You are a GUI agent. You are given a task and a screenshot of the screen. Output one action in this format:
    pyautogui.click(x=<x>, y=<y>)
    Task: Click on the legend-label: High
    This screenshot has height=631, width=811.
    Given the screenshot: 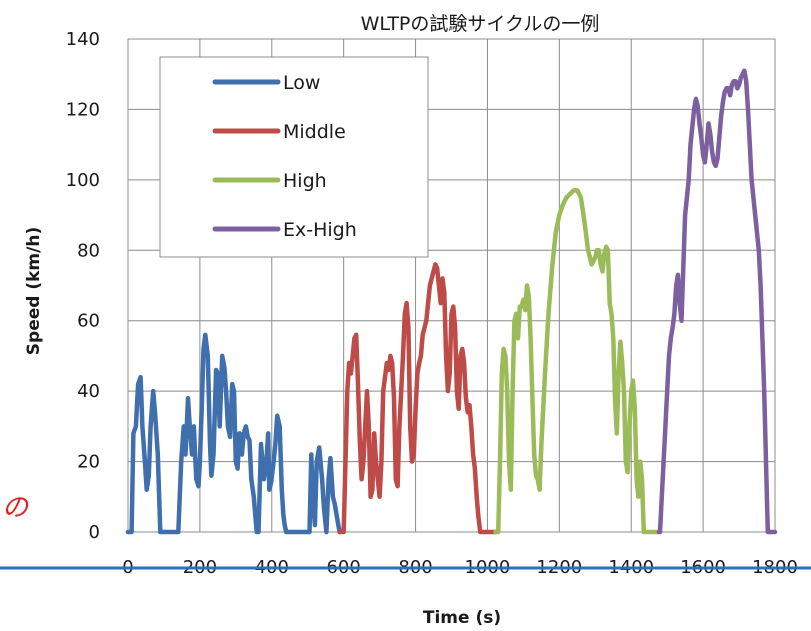 What is the action you would take?
    pyautogui.click(x=305, y=181)
    